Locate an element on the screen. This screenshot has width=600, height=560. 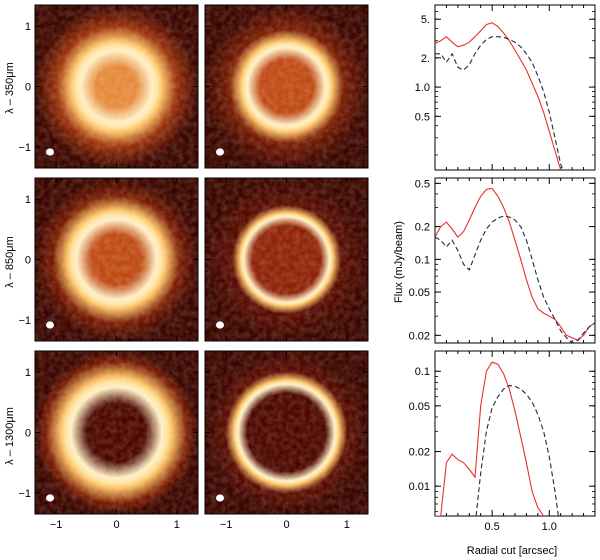
plot-ytick-label: 1.0 is located at coordinates (422, 88).